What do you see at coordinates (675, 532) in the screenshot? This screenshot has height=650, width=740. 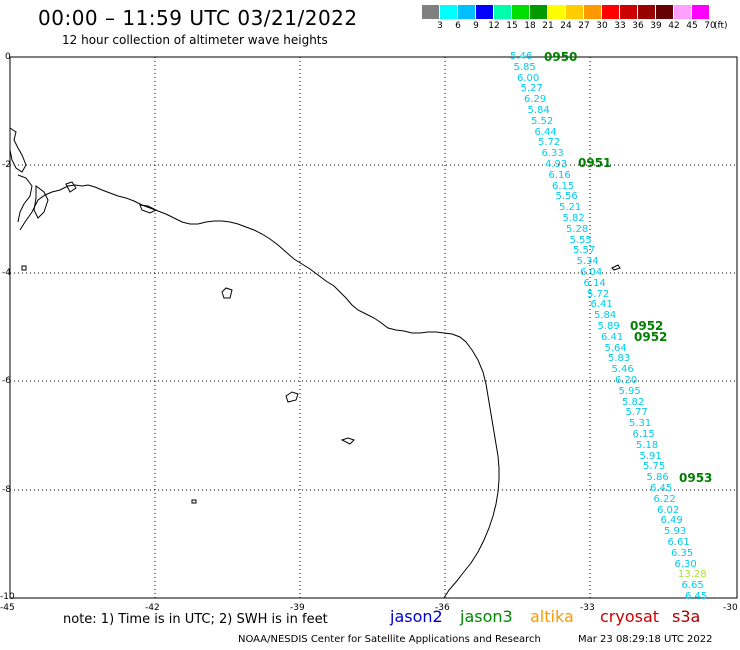 I see `wave-height-value: 5.93` at bounding box center [675, 532].